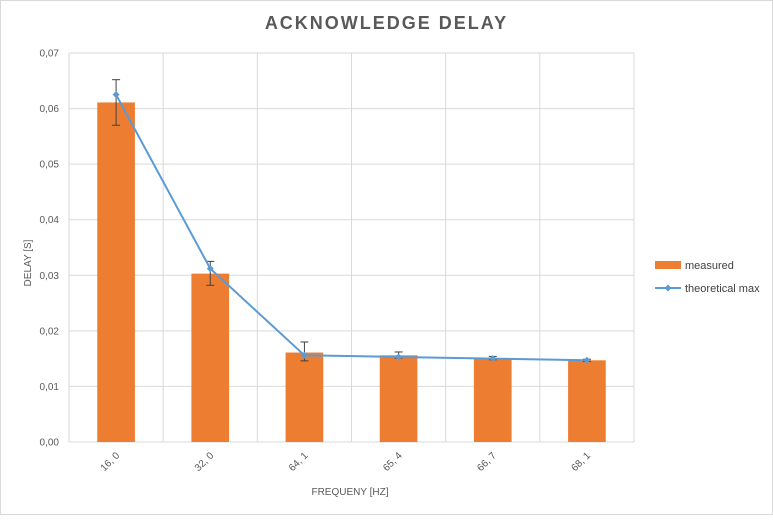 Image resolution: width=773 pixels, height=530 pixels. Describe the element at coordinates (707, 277) in the screenshot. I see `legend: measured theoretical max` at that location.